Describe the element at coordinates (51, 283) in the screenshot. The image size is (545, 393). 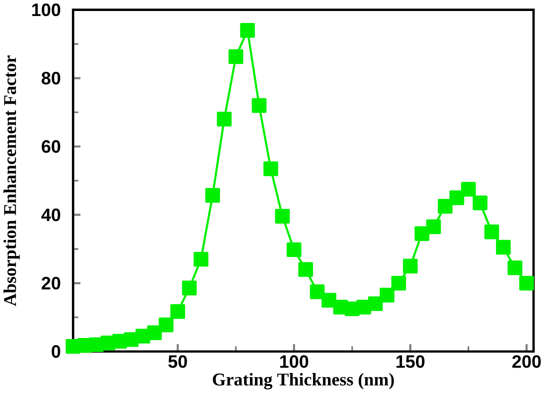
I see `y-tick-label: 20` at that location.